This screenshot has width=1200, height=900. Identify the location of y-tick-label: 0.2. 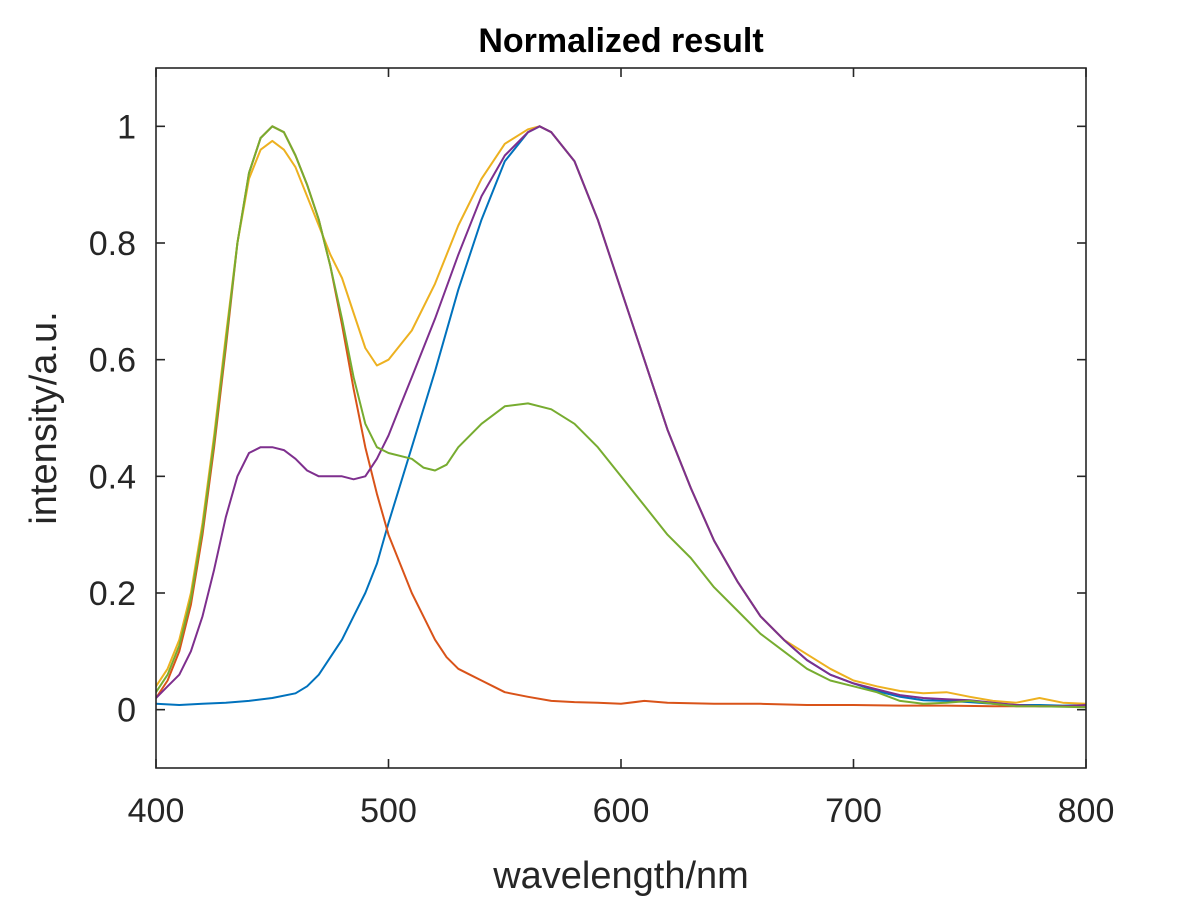
(112, 594).